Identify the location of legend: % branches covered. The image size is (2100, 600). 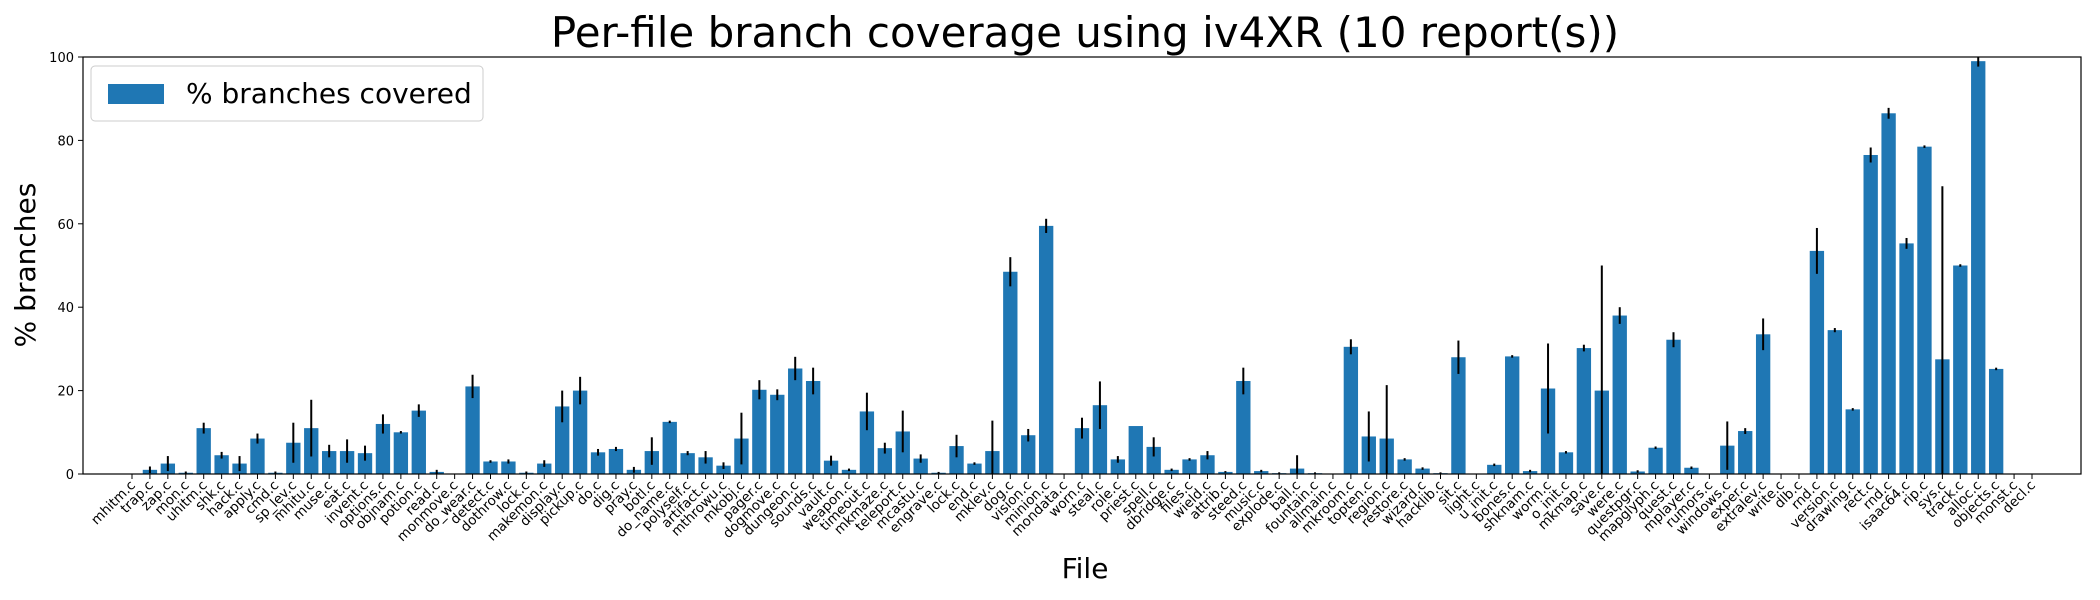
(287, 93).